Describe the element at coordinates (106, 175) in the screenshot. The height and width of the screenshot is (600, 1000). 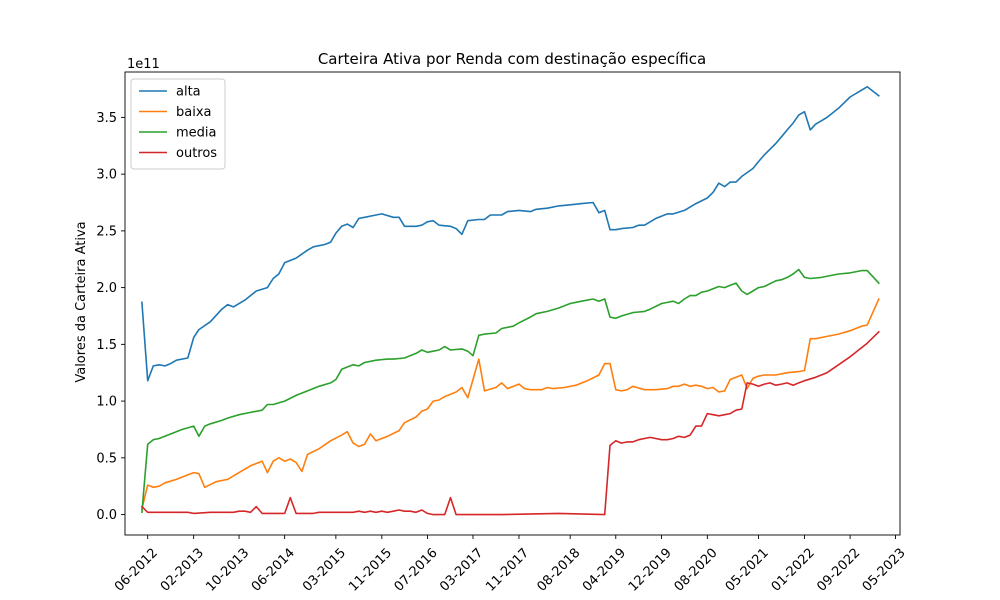
I see `y-tick-label: 3.0` at that location.